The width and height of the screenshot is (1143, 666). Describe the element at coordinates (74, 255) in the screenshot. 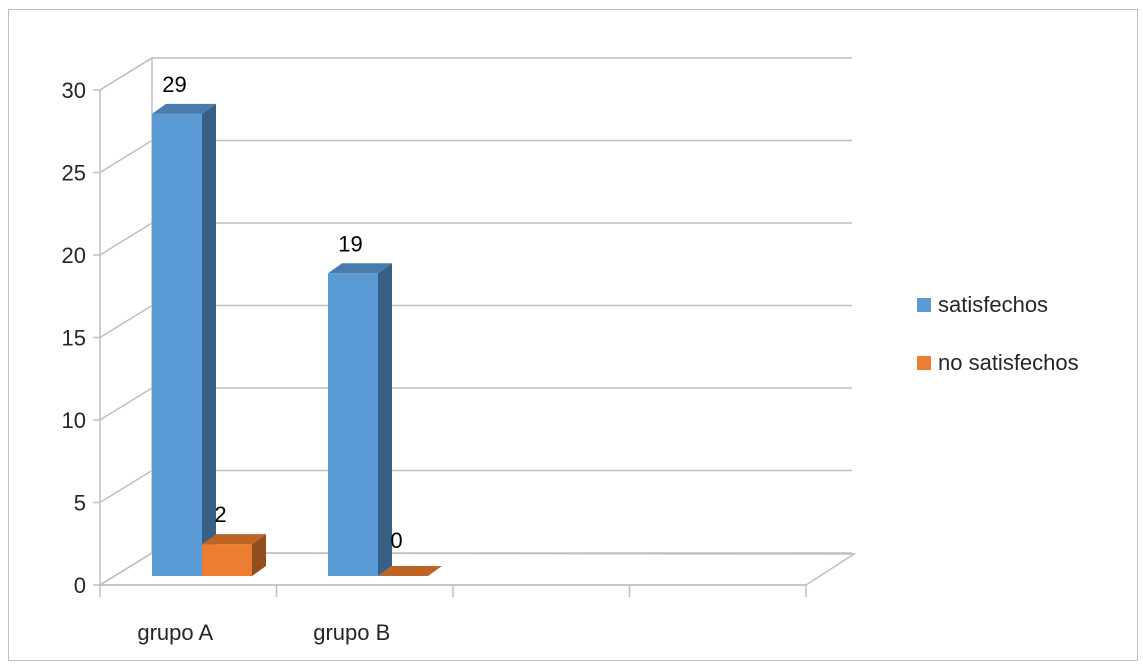

I see `y-tick-label: 20` at that location.